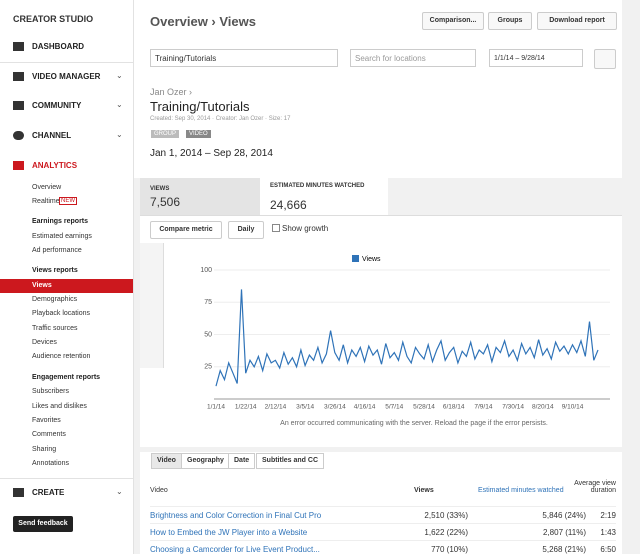  Describe the element at coordinates (608, 532) in the screenshot. I see `table-cell: 1:43` at that location.